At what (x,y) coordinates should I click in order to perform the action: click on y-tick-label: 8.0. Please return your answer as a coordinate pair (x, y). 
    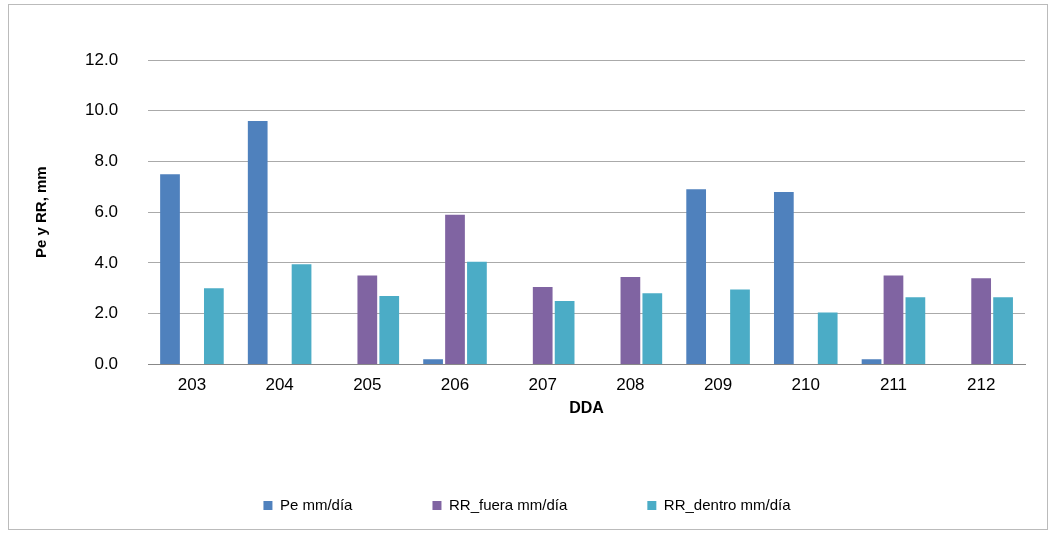
    Looking at the image, I should click on (106, 161).